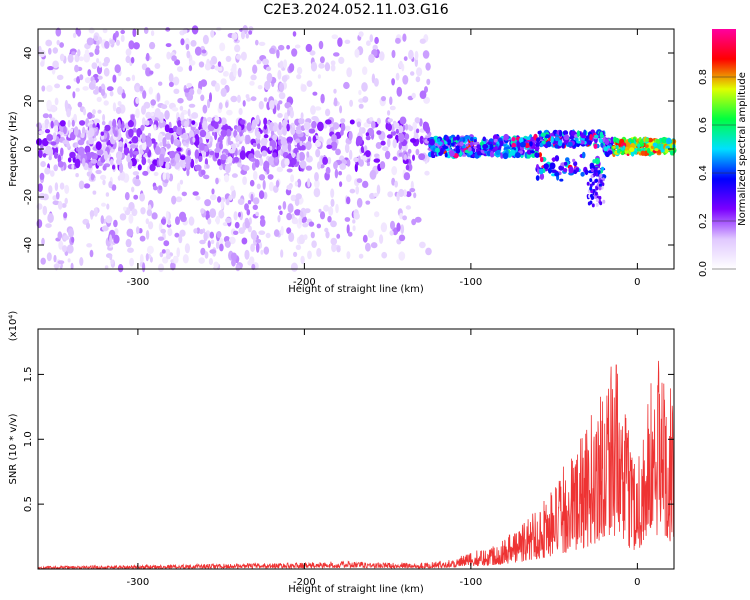 This screenshot has width=750, height=600. Describe the element at coordinates (355, 10) in the screenshot. I see `chart-title: C2E3.2024.052.11.03.G16` at that location.